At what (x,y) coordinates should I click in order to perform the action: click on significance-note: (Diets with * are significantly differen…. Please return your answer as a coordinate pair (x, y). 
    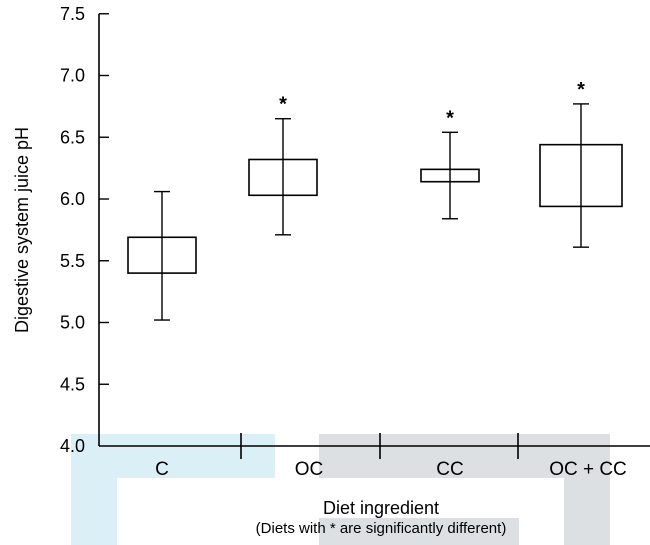
    Looking at the image, I should click on (381, 528).